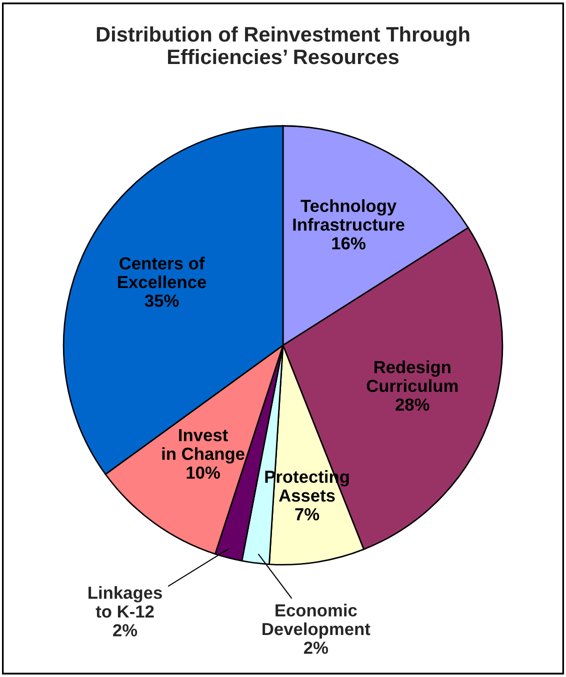 This screenshot has width=566, height=677. I want to click on slice-label: Linkages to K-12, so click(125, 602).